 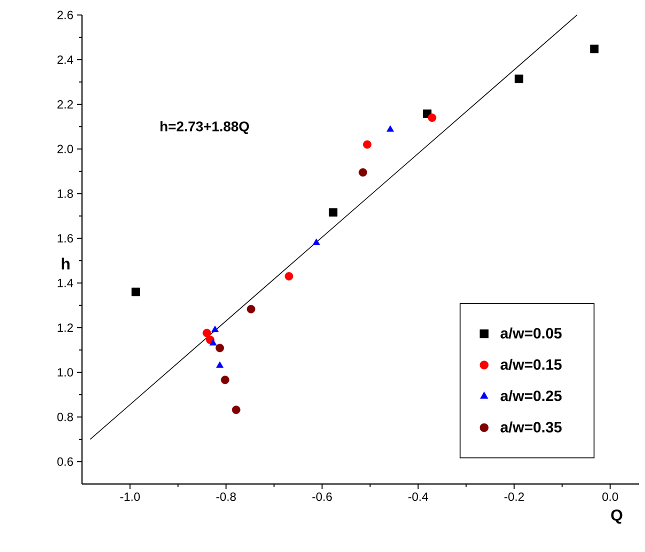 I want to click on x-axis-title: Q, so click(x=616, y=517).